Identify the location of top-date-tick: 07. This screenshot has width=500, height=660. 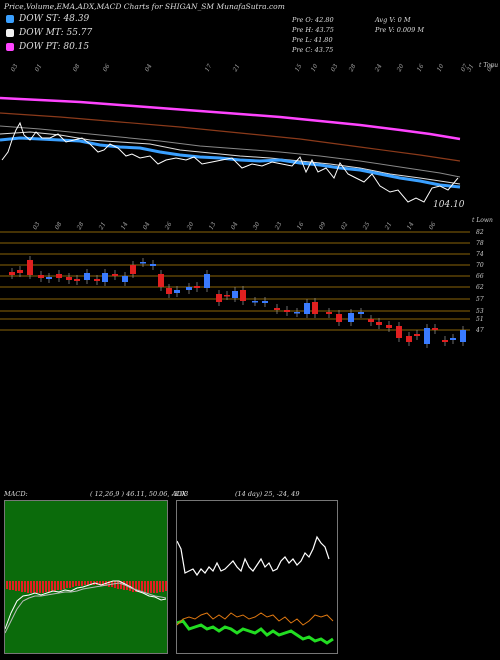
(465, 68).